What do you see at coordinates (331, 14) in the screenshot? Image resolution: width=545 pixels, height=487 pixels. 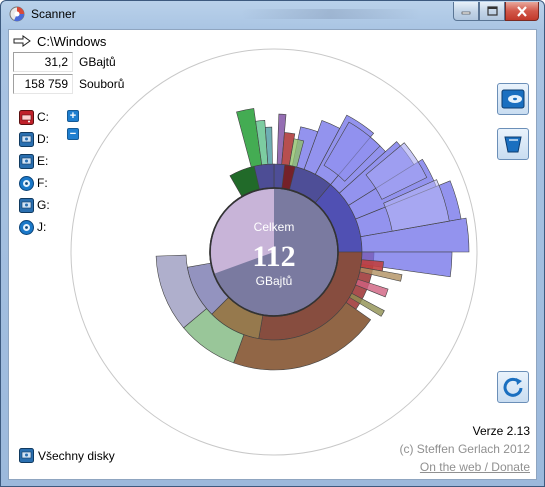 I see `ghost-title` at bounding box center [331, 14].